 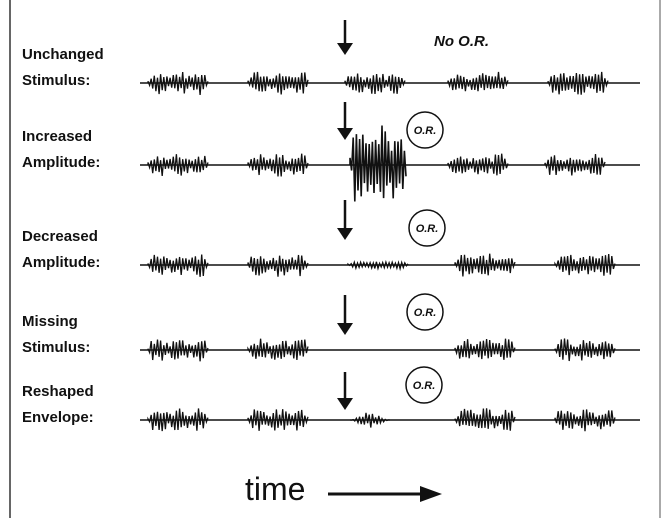 I want to click on row-label: Reshaped, so click(x=58, y=391).